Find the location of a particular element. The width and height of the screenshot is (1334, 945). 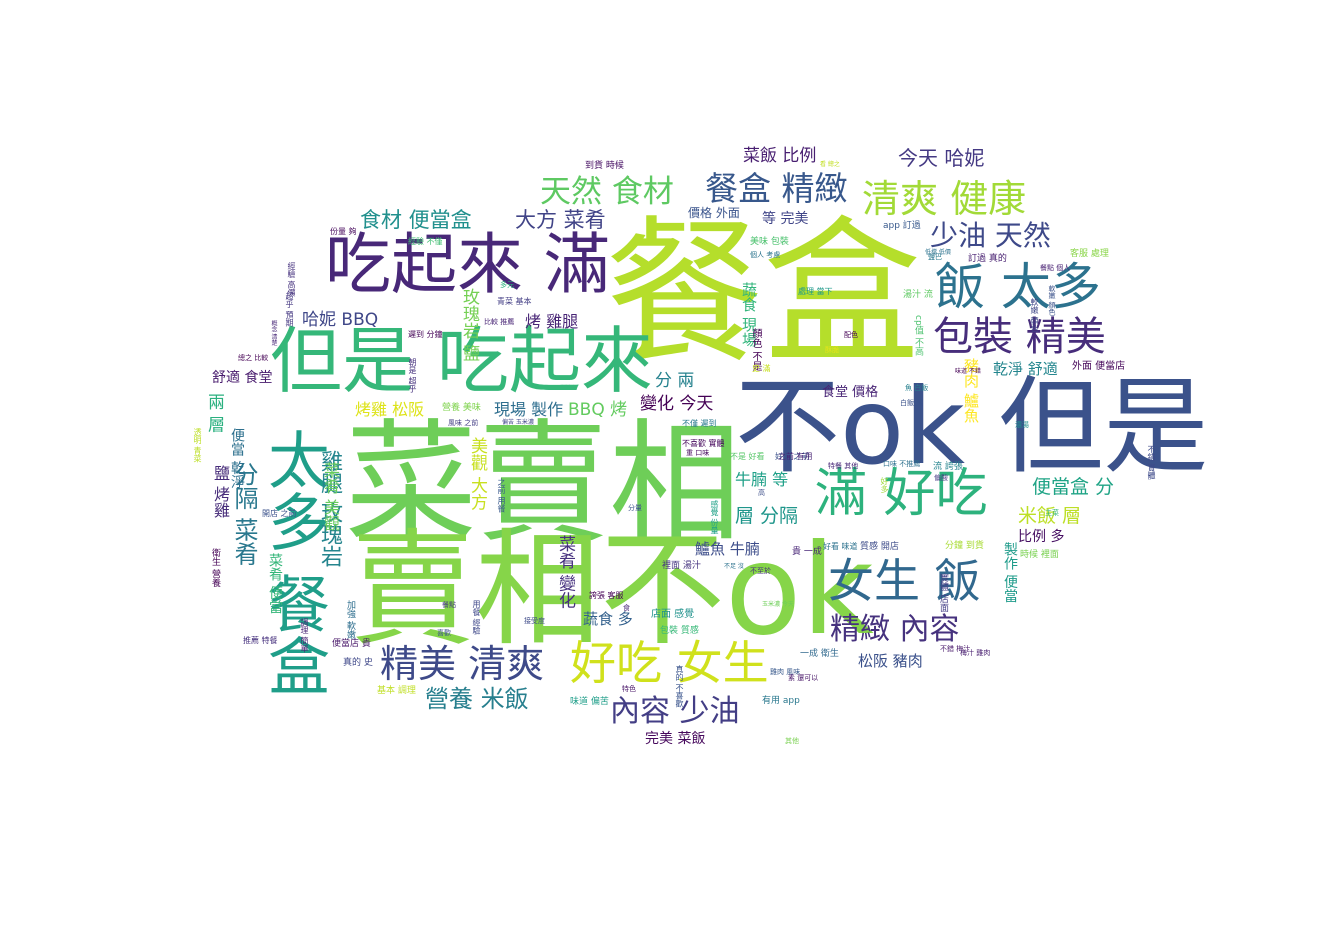

word-53: 美觀 大方 is located at coordinates (477, 474).